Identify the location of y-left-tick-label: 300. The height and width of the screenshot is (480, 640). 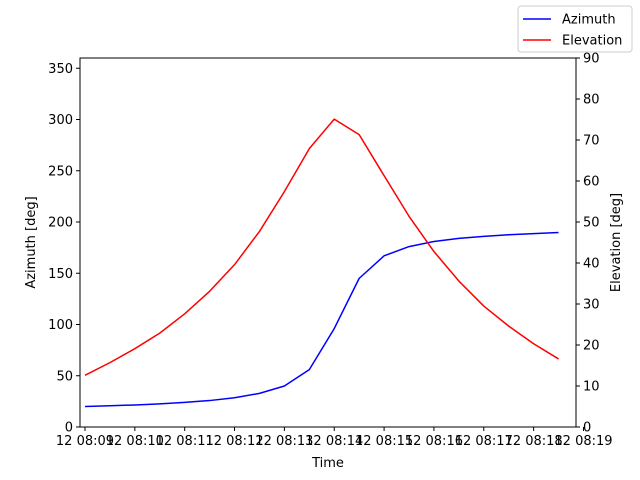
(60, 120).